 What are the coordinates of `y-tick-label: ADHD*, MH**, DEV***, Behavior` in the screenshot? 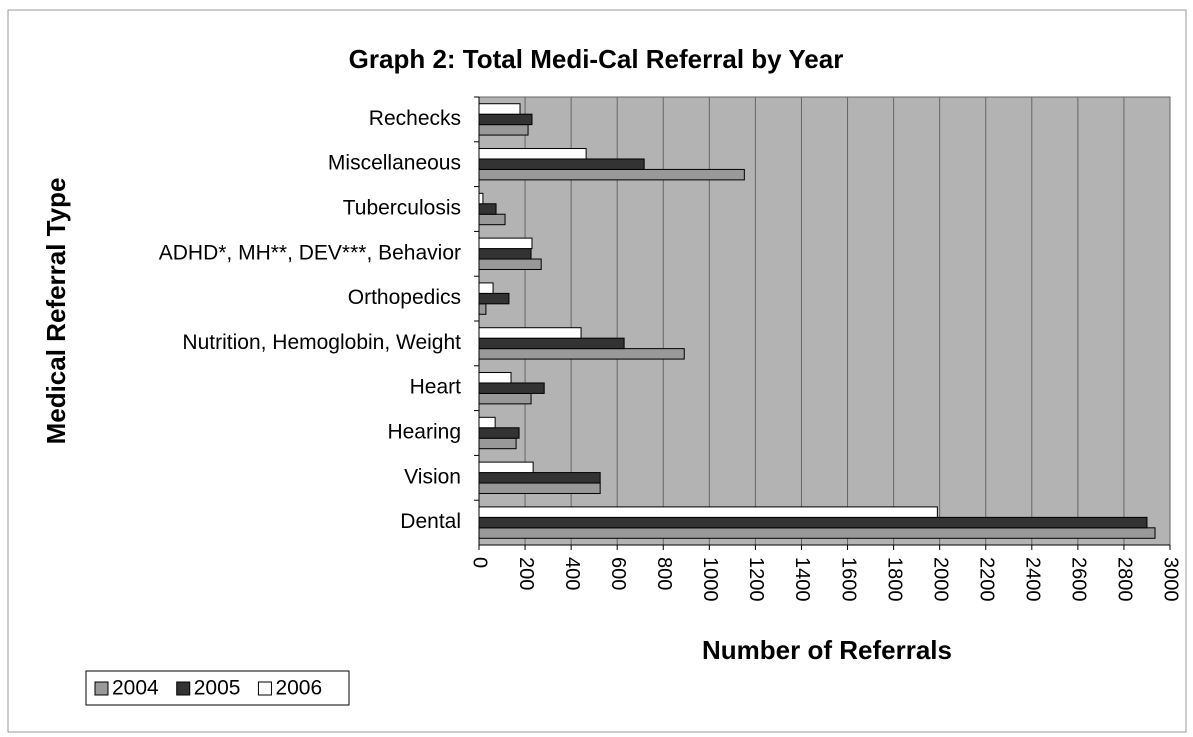 It's located at (310, 252).